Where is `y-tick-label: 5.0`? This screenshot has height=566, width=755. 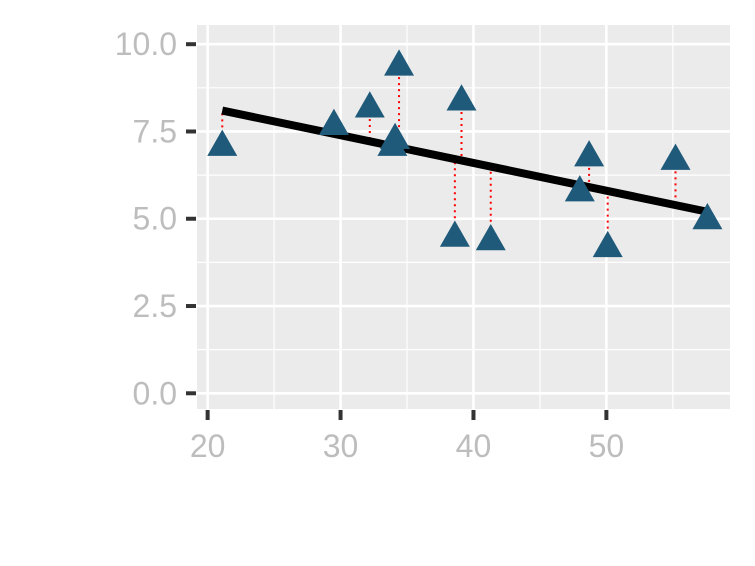 y-tick-label: 5.0 is located at coordinates (155, 219).